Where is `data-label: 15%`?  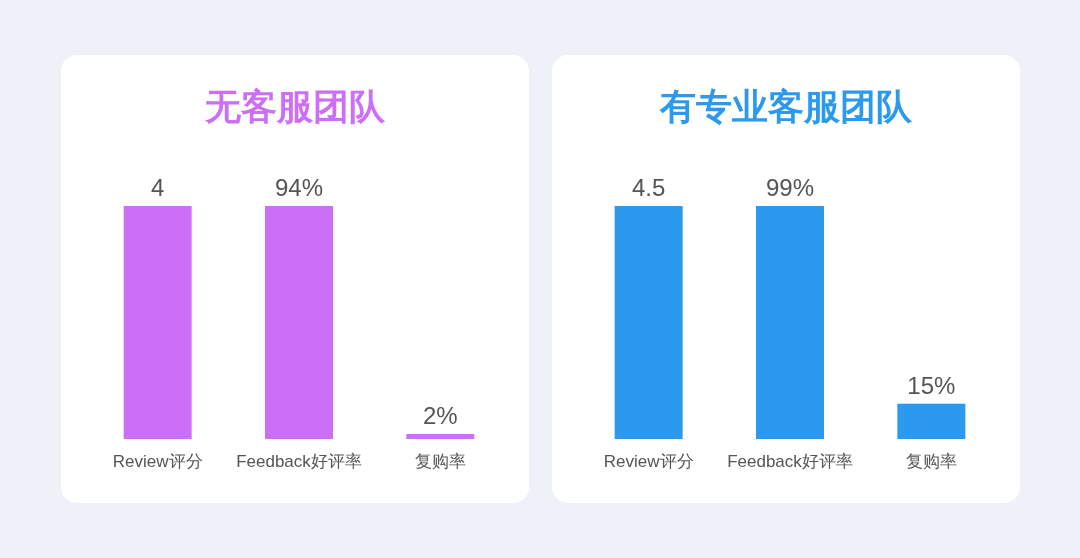 data-label: 15% is located at coordinates (931, 385).